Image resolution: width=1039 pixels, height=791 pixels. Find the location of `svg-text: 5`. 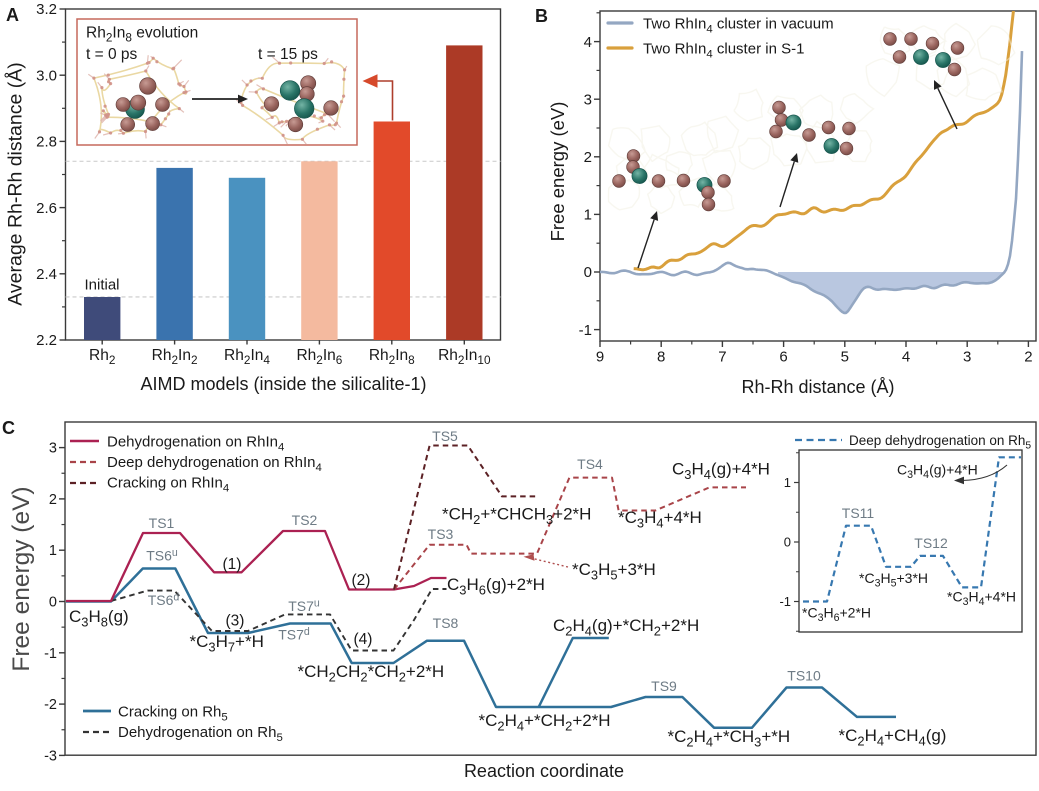

svg-text: 5 is located at coordinates (845, 357).